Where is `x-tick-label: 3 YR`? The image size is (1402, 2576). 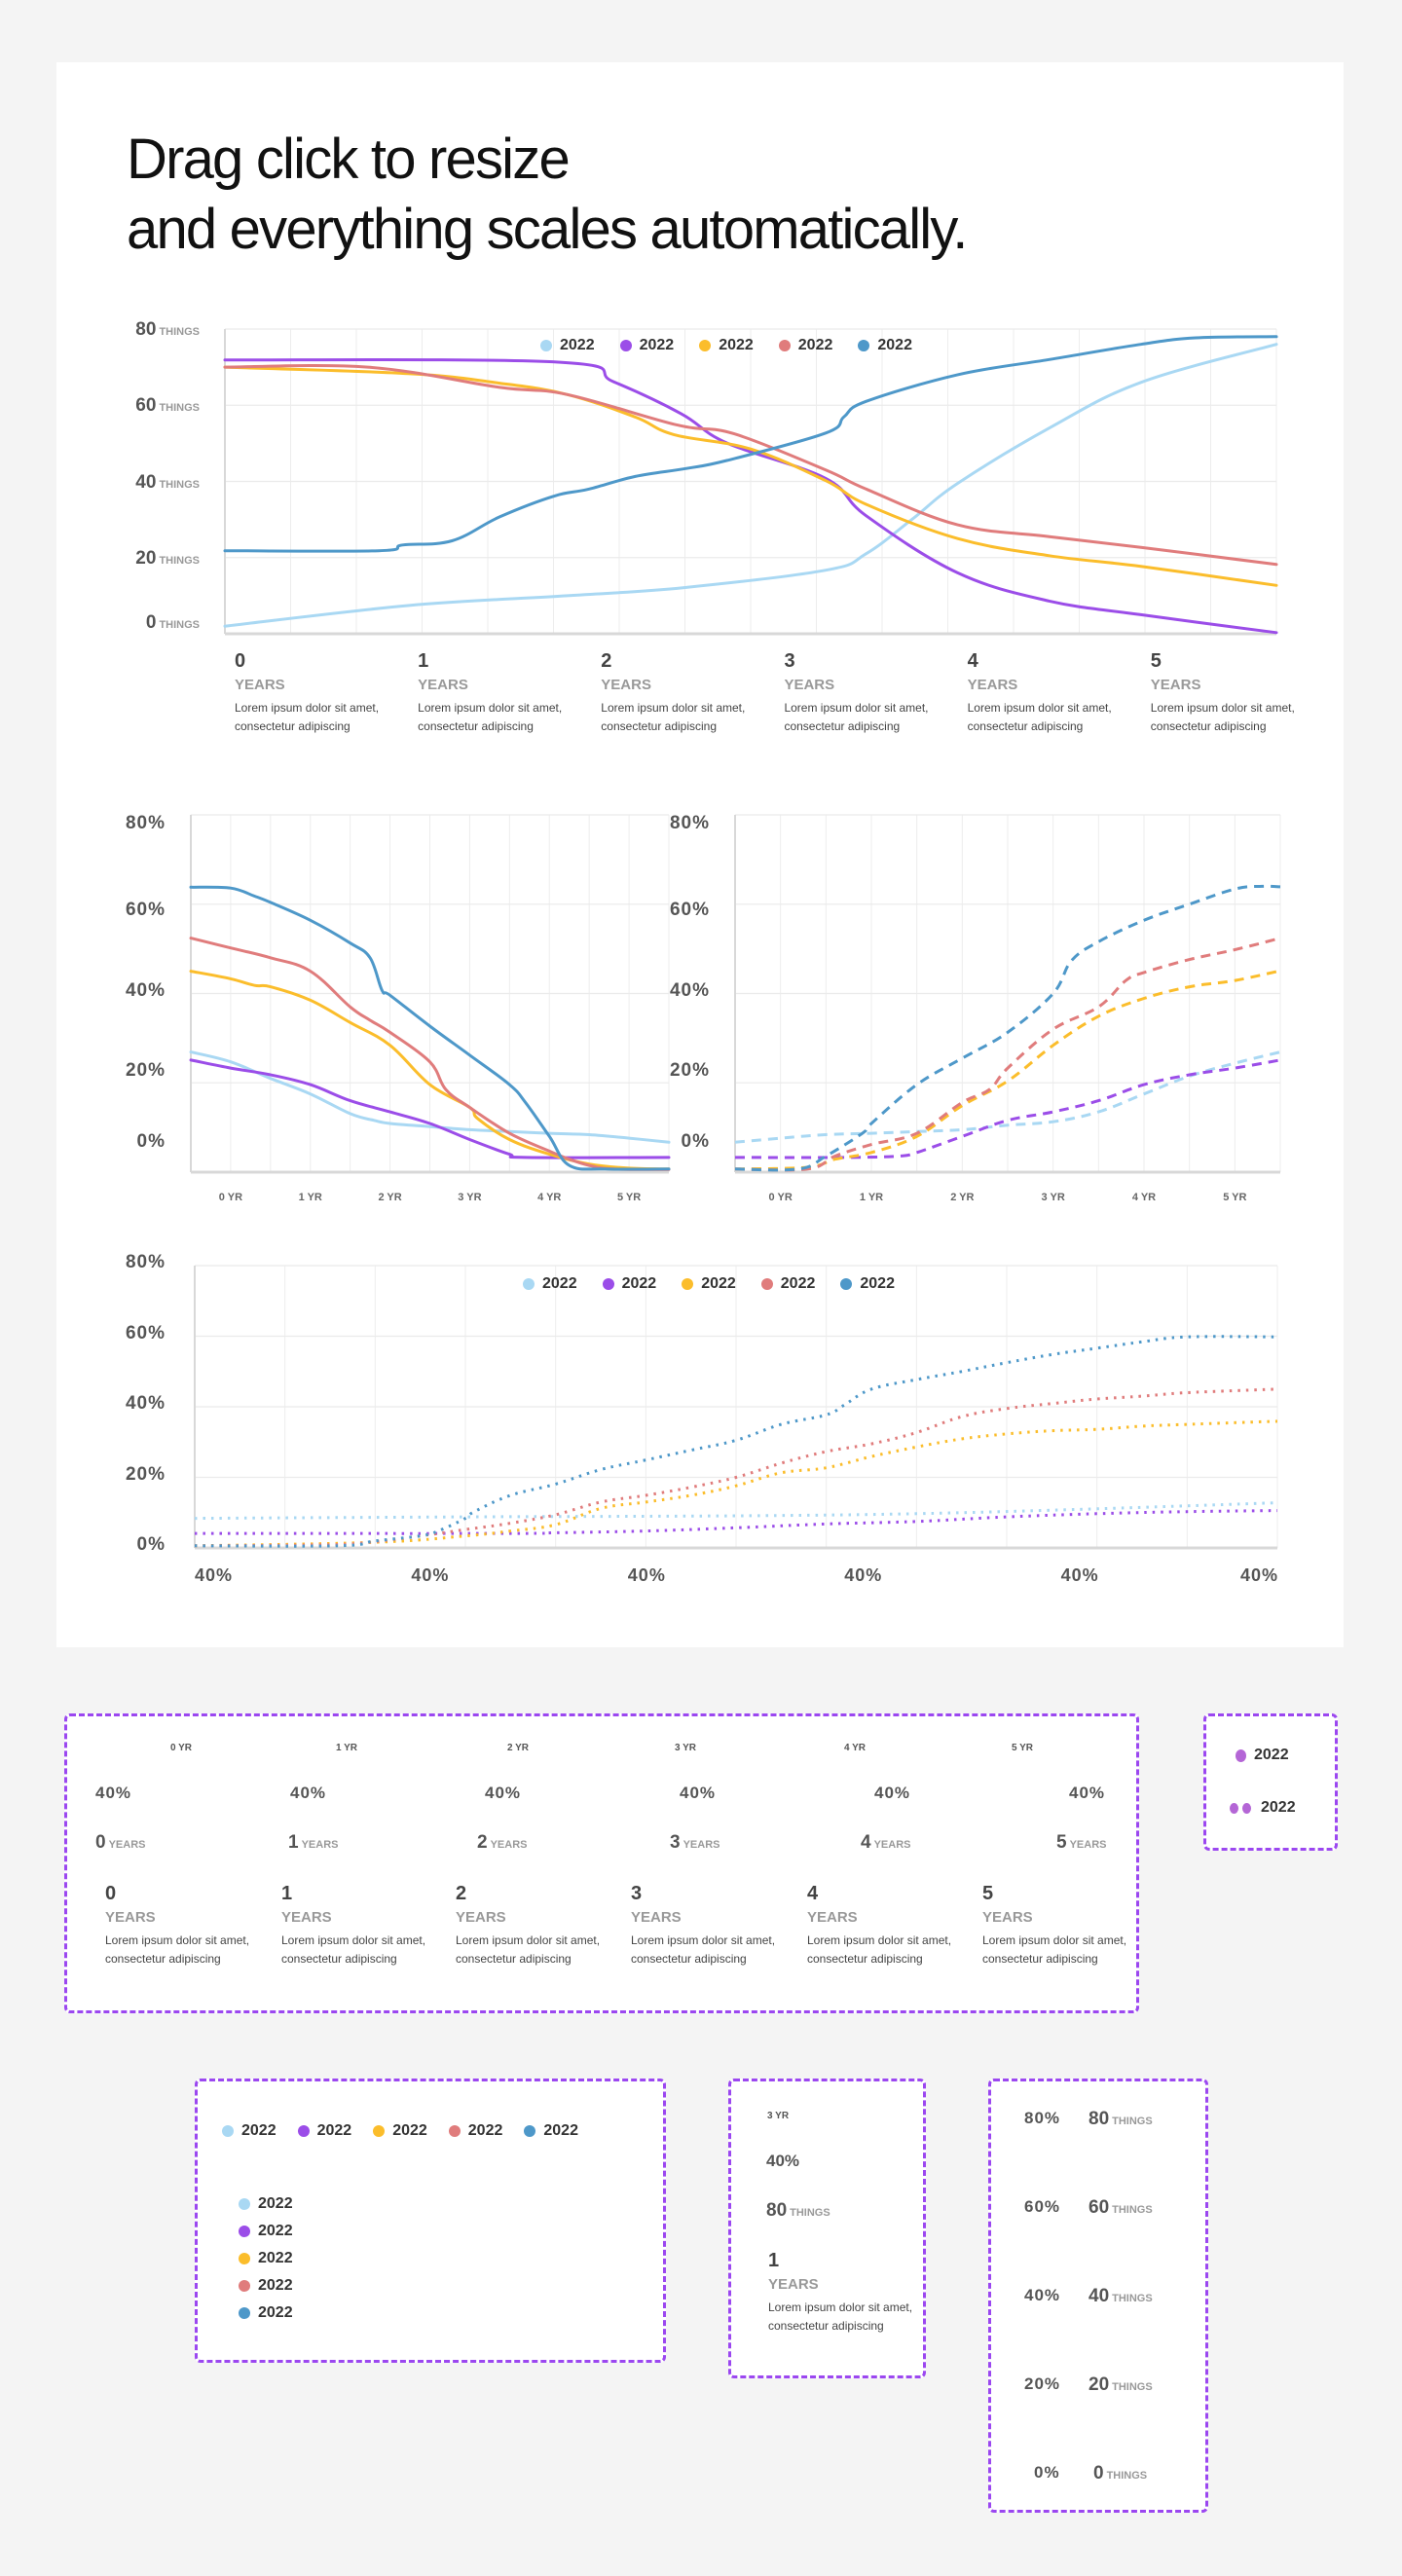 x-tick-label: 3 YR is located at coordinates (1053, 1197).